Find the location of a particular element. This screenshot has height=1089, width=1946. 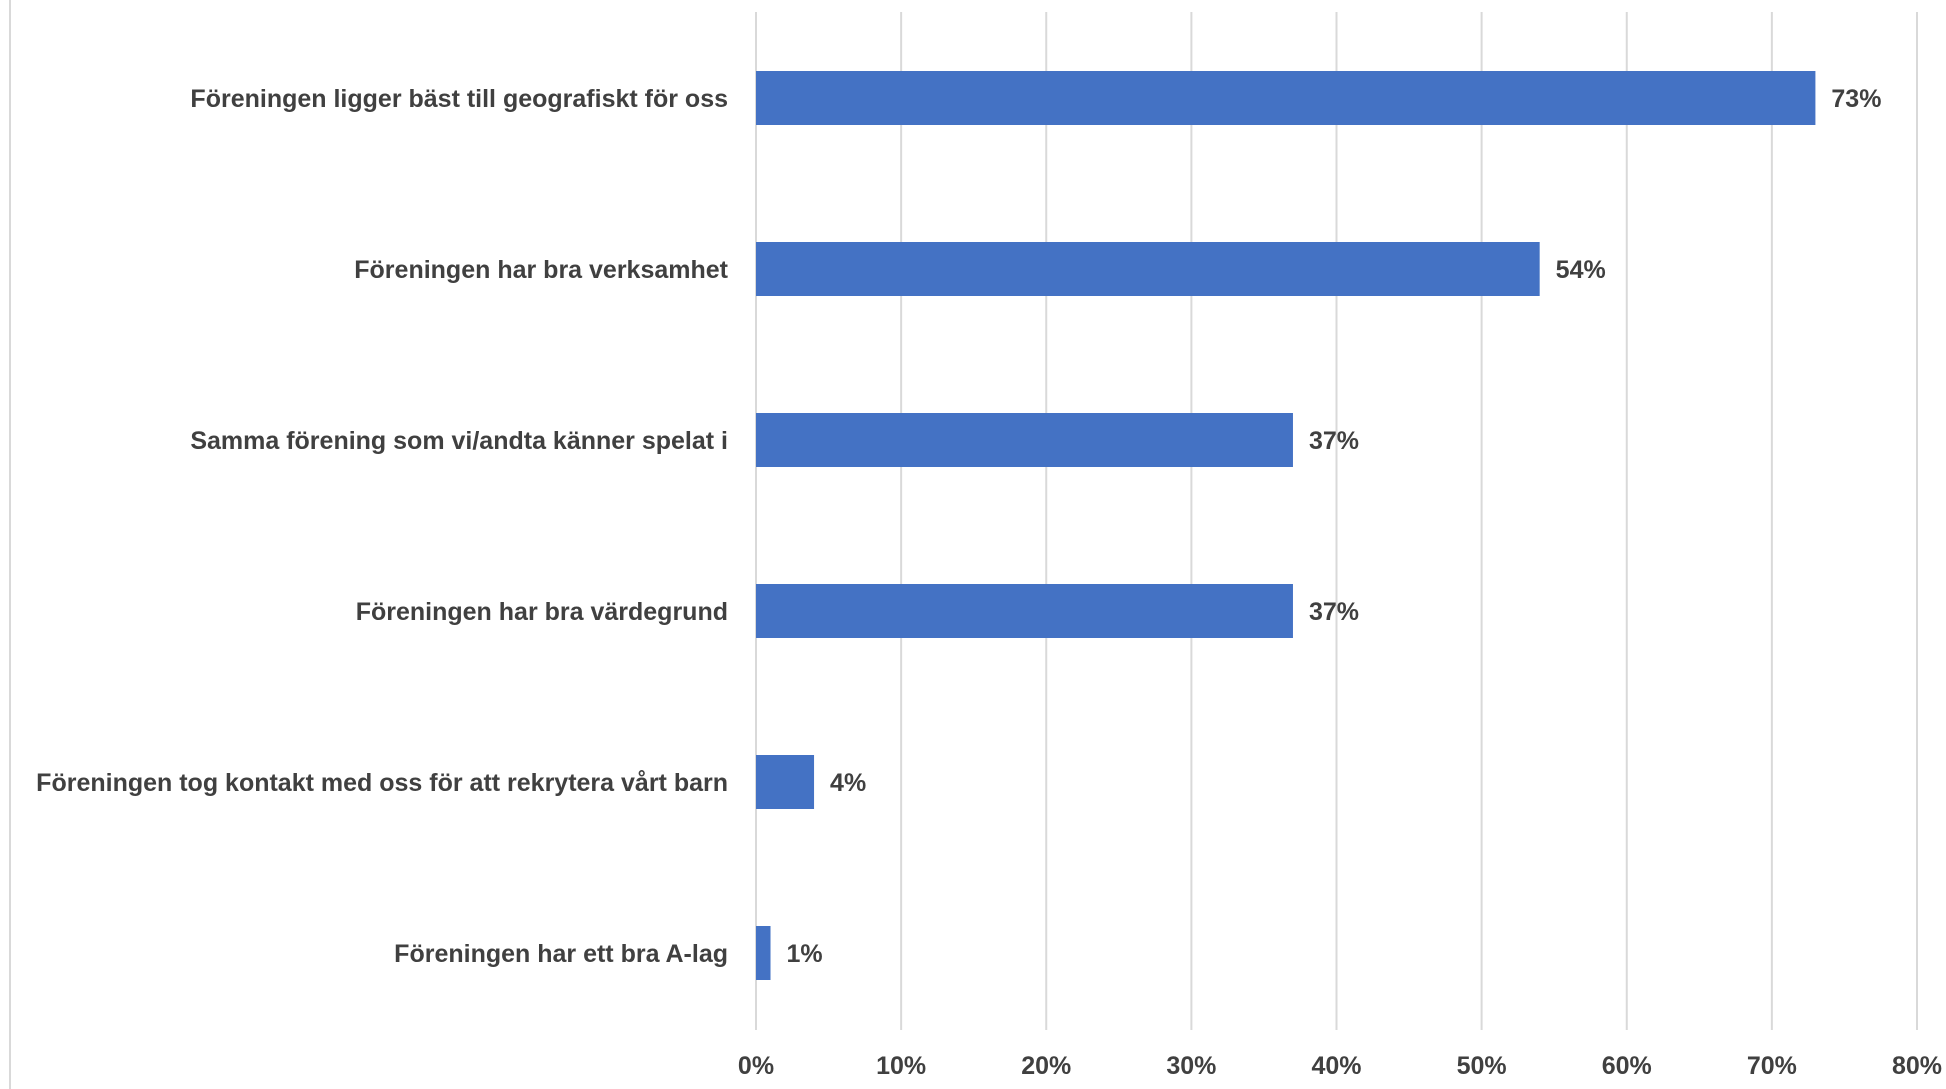

x-tick-label: 0% is located at coordinates (756, 1066).